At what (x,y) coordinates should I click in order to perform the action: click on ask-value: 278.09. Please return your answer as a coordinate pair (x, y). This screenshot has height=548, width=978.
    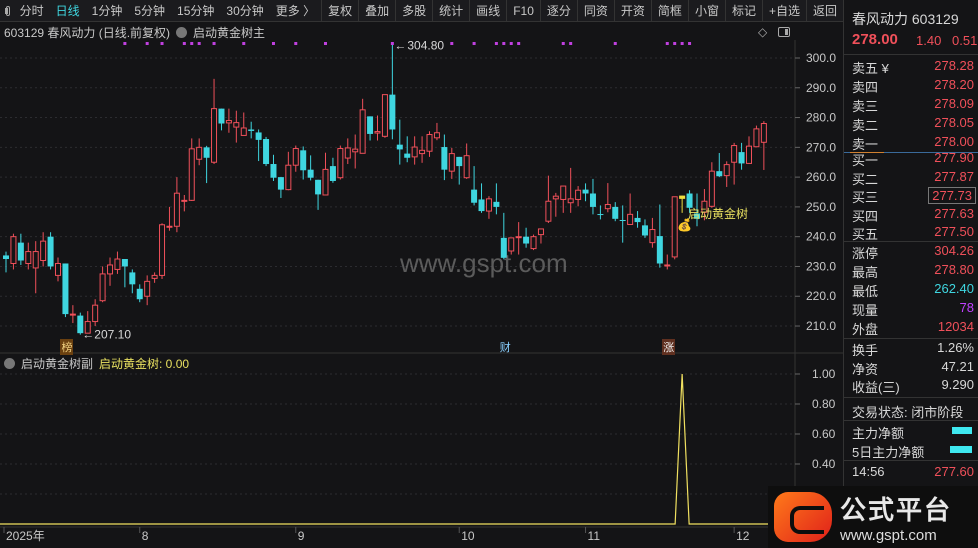
    Looking at the image, I should click on (954, 103).